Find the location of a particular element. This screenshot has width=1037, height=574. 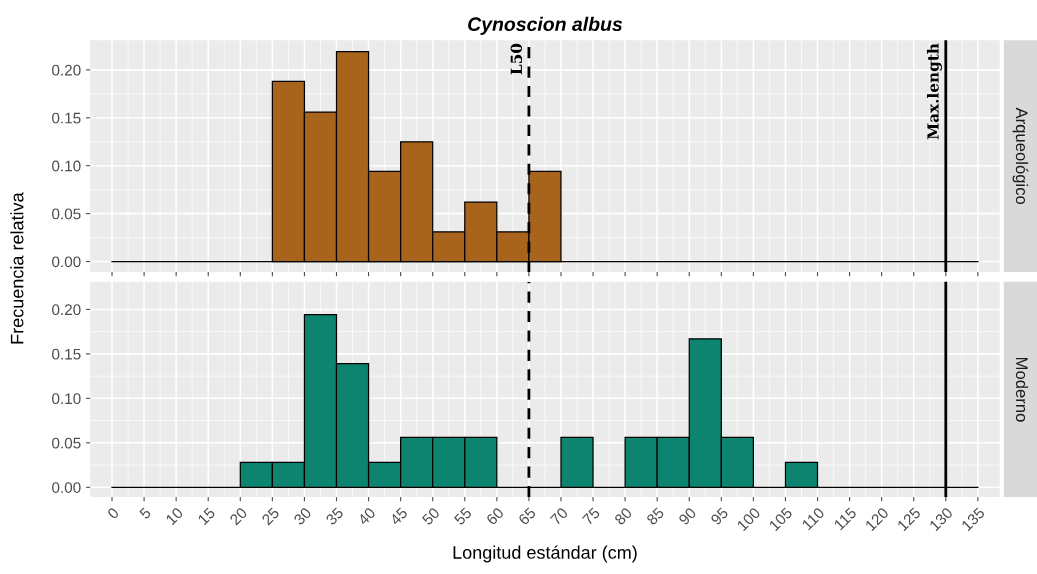

x-tick-label: 105 is located at coordinates (780, 519).